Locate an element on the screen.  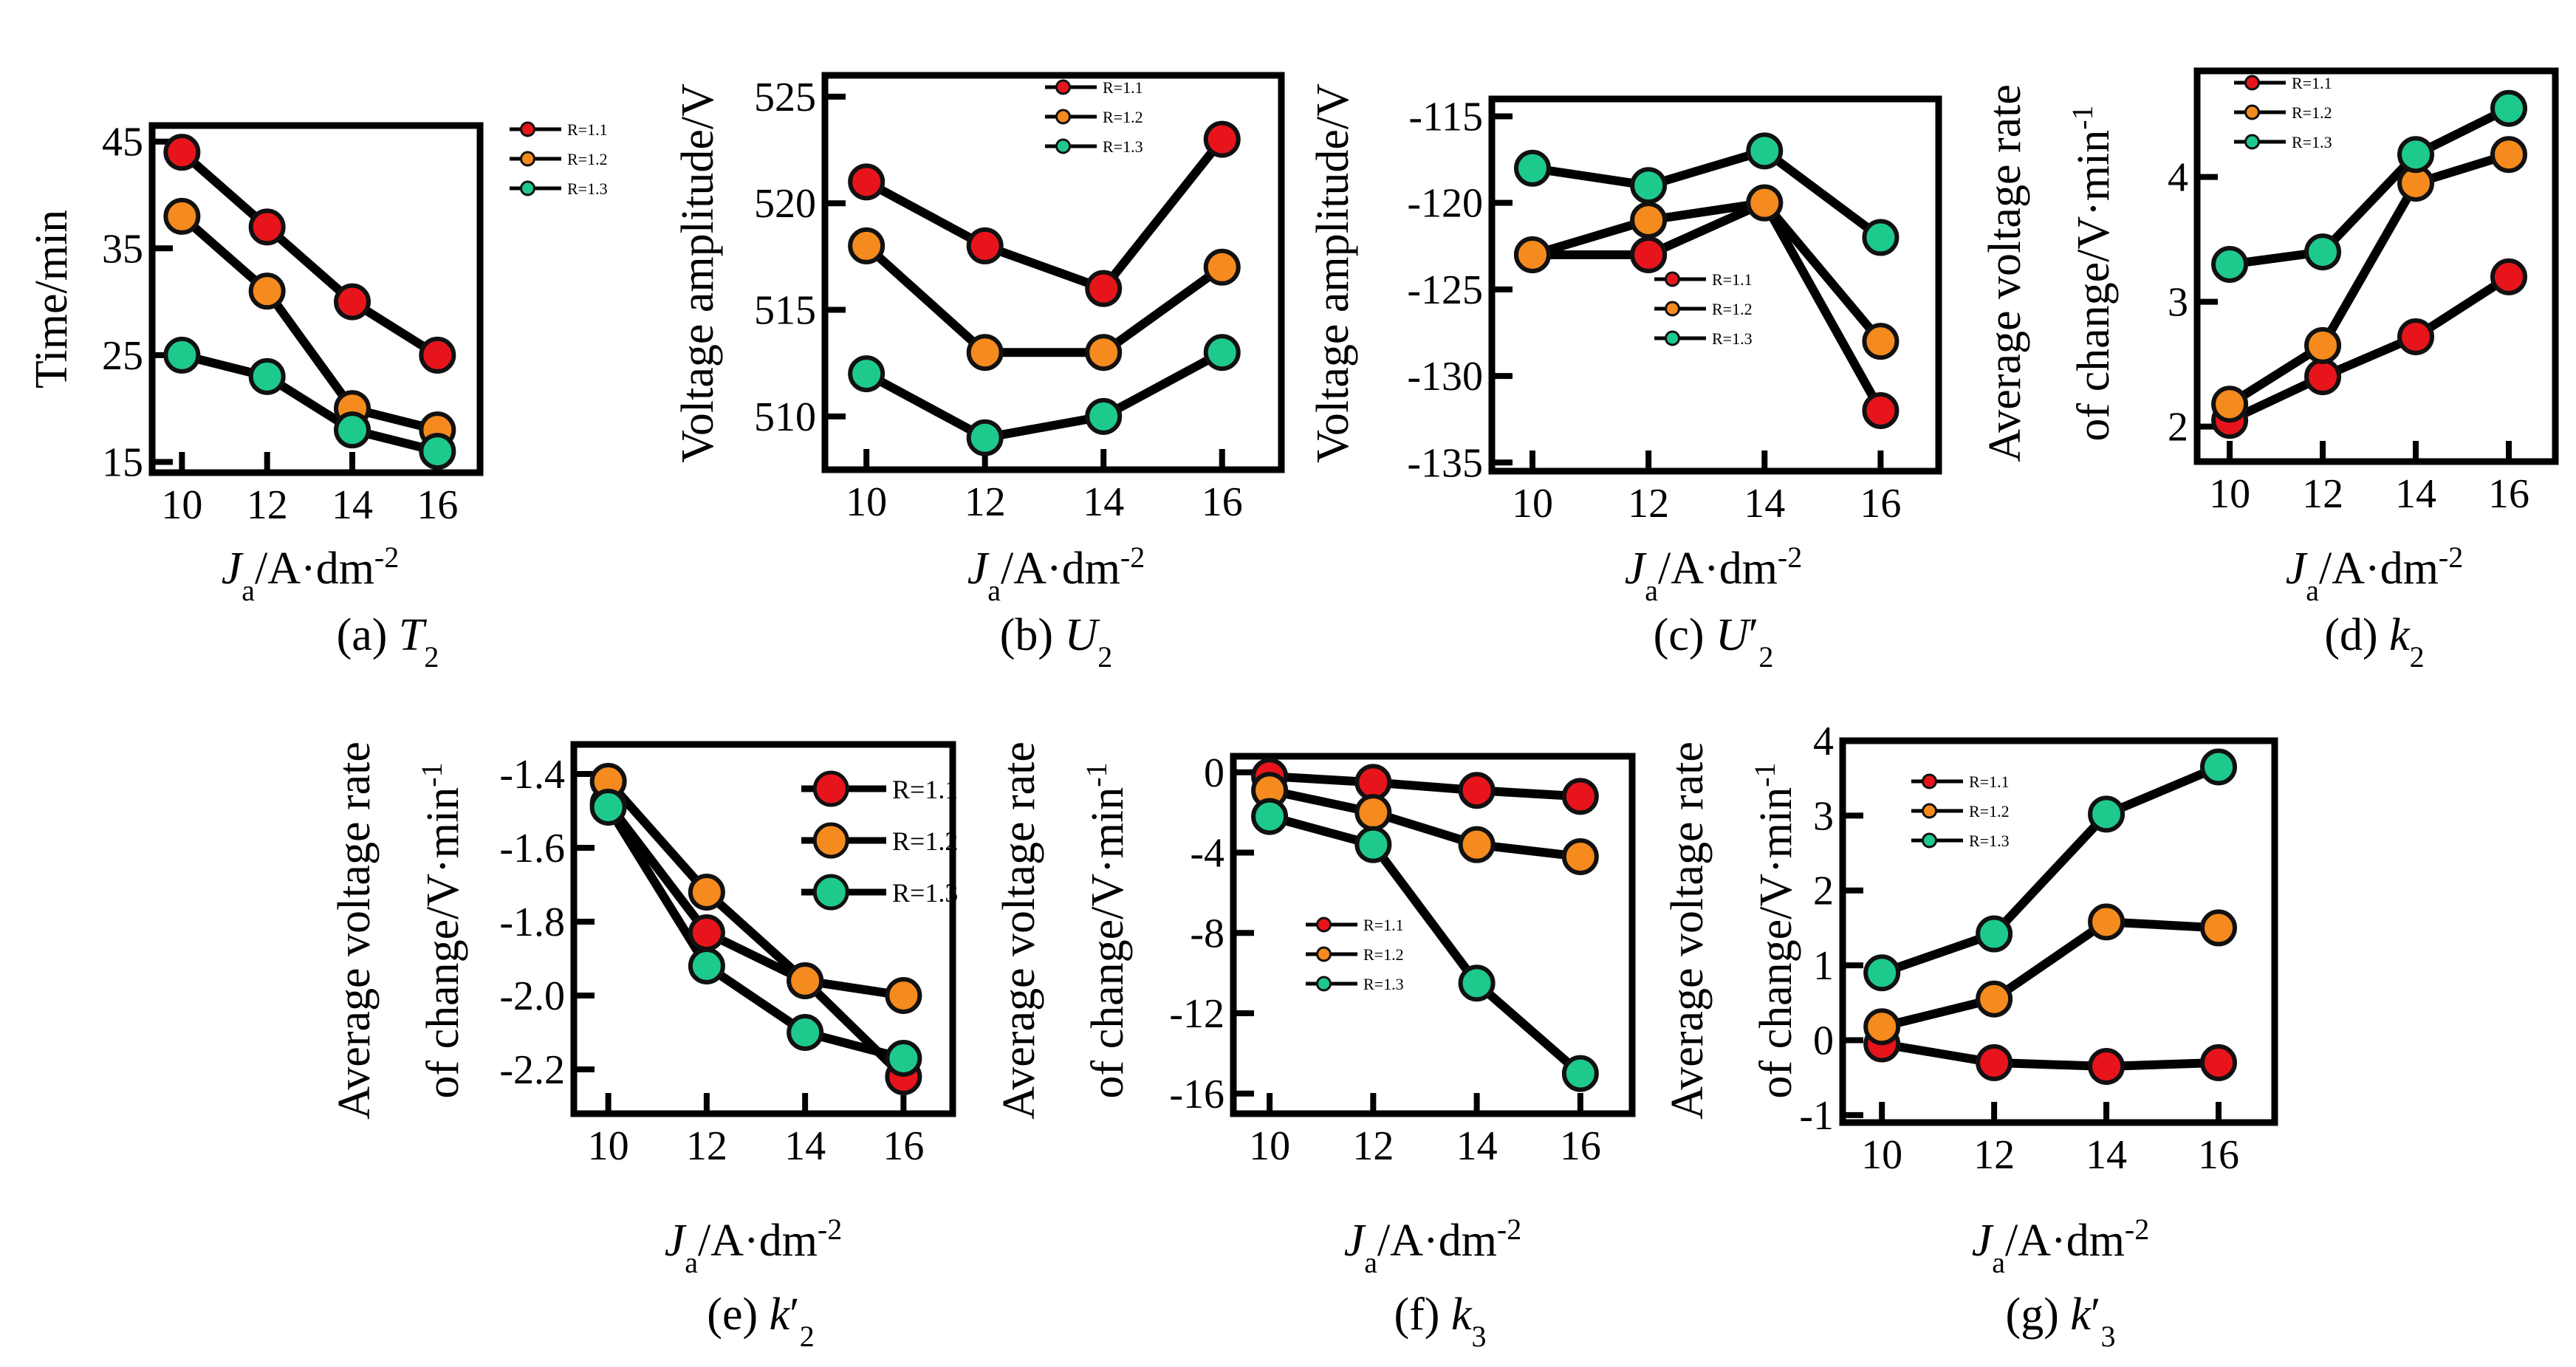
y-tick-label: -125 is located at coordinates (1445, 290).